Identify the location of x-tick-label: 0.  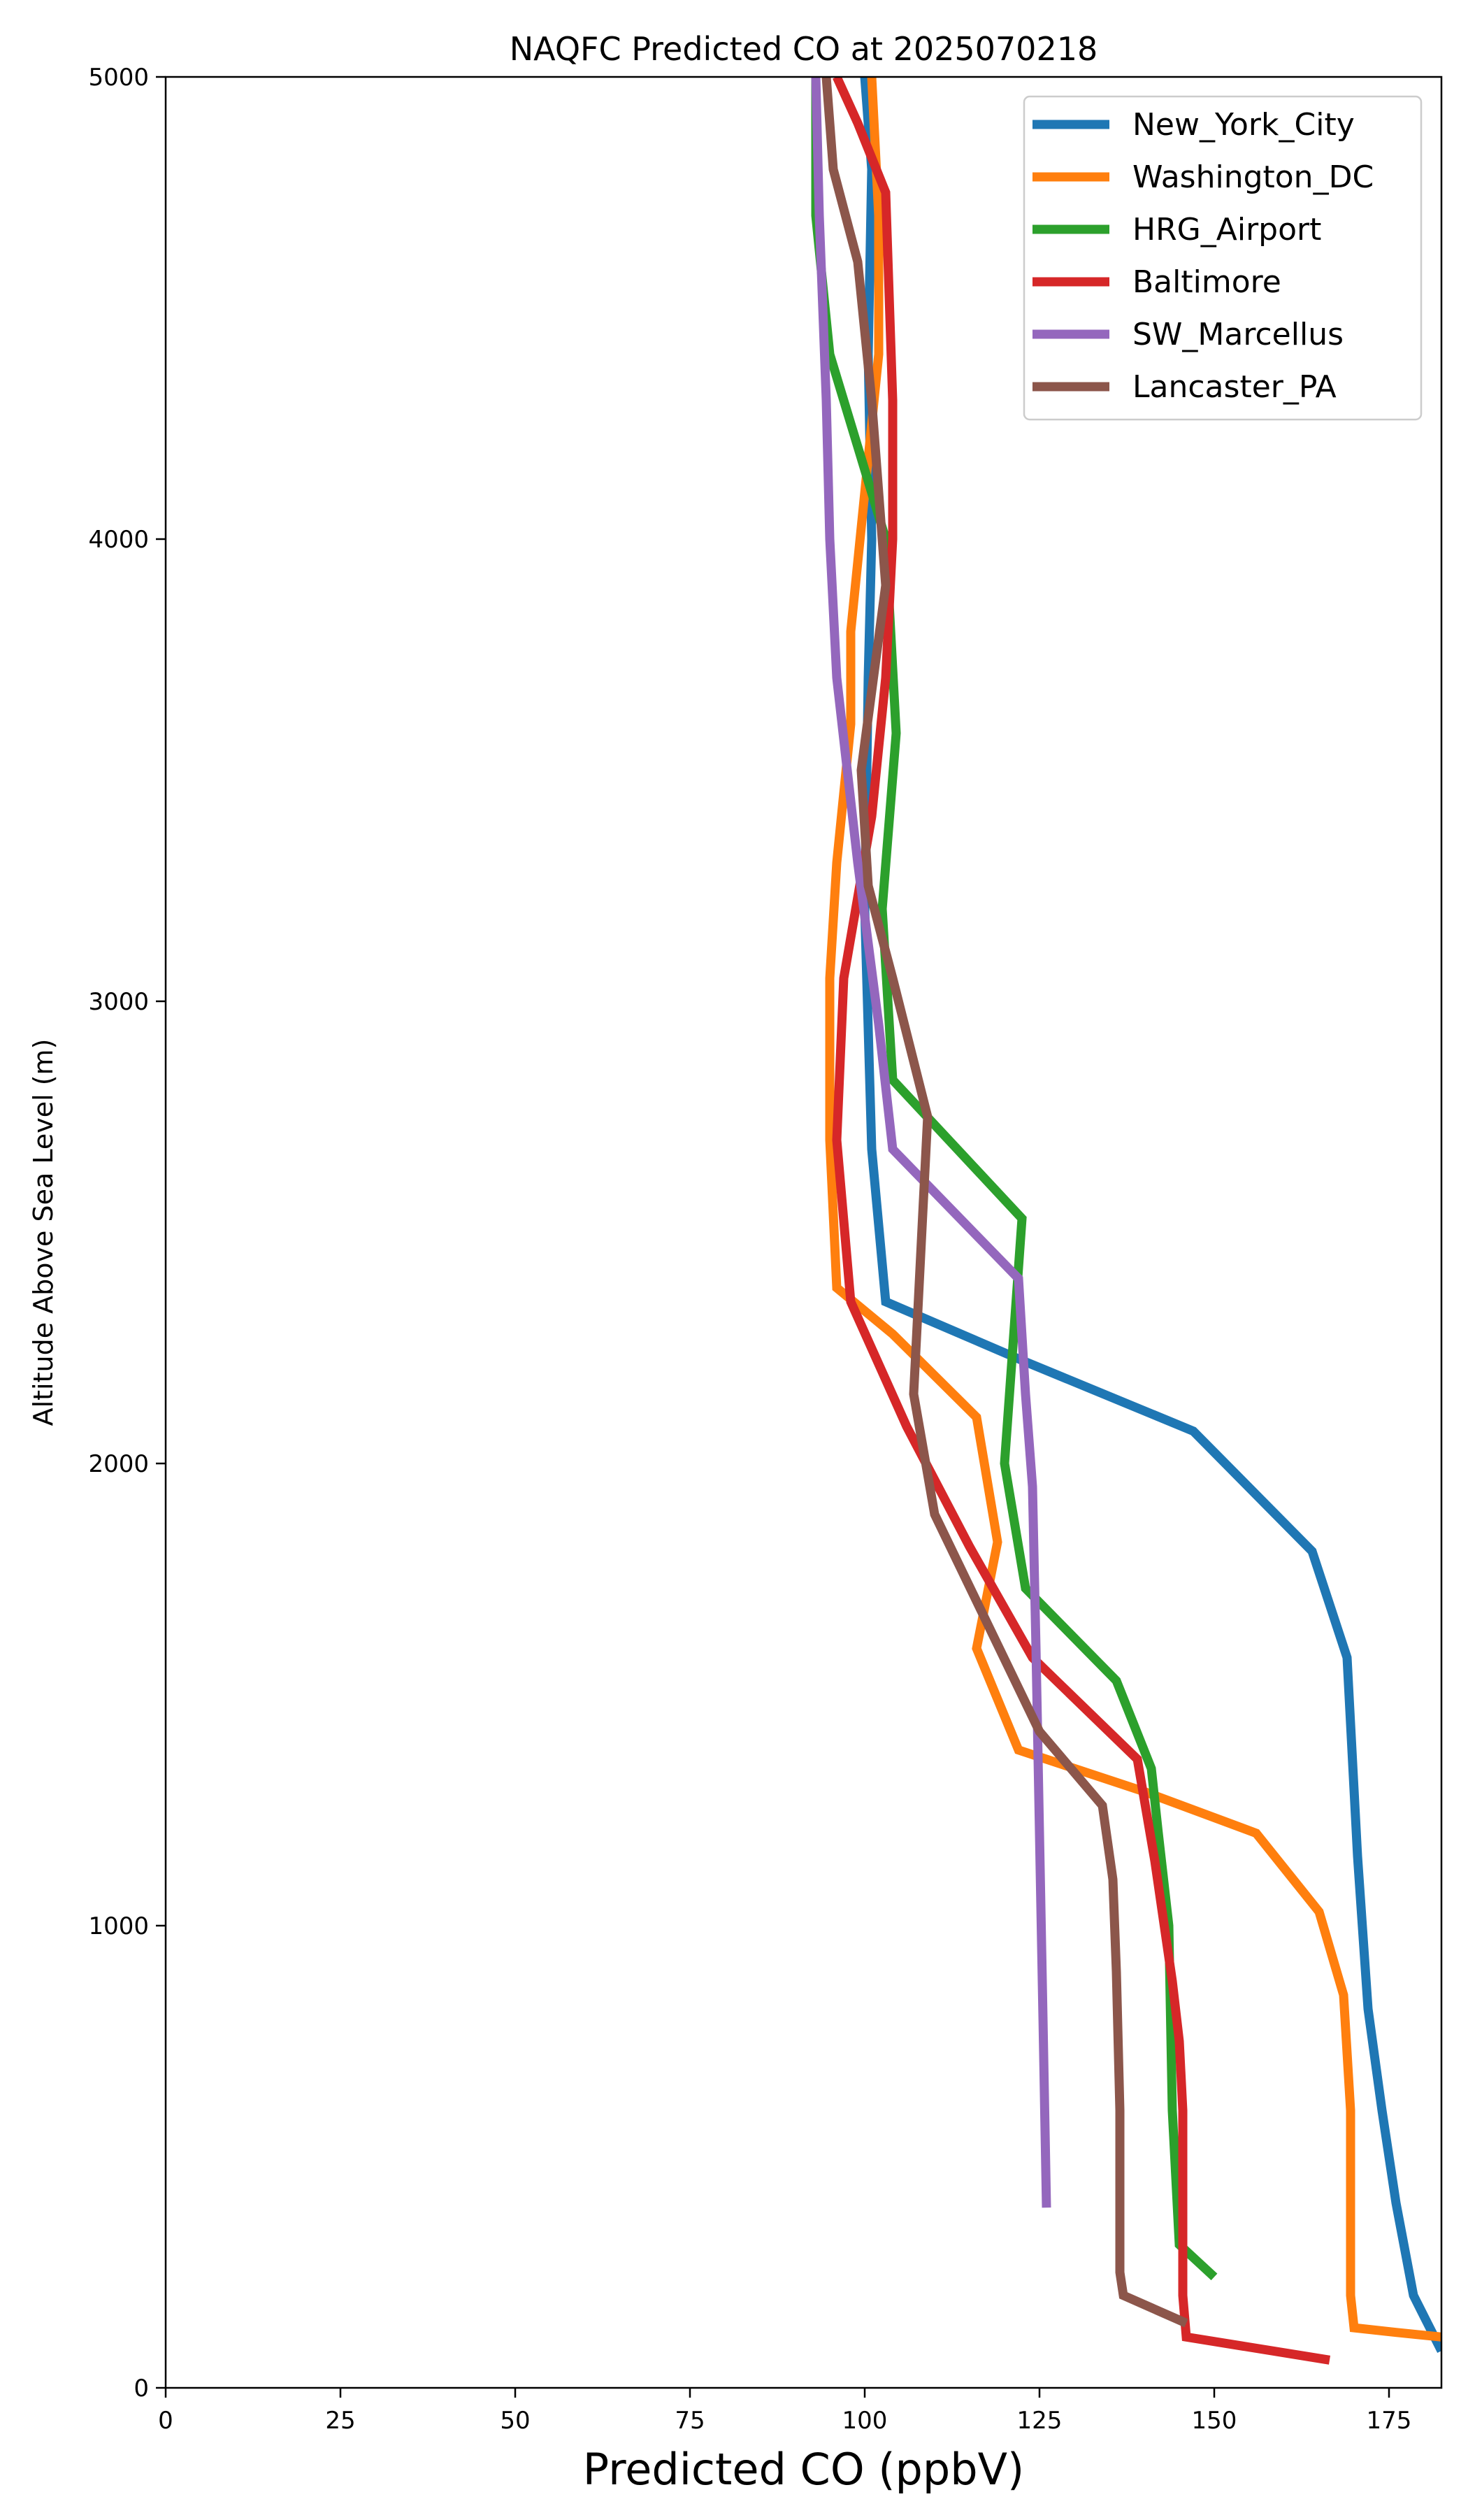
(165, 2421).